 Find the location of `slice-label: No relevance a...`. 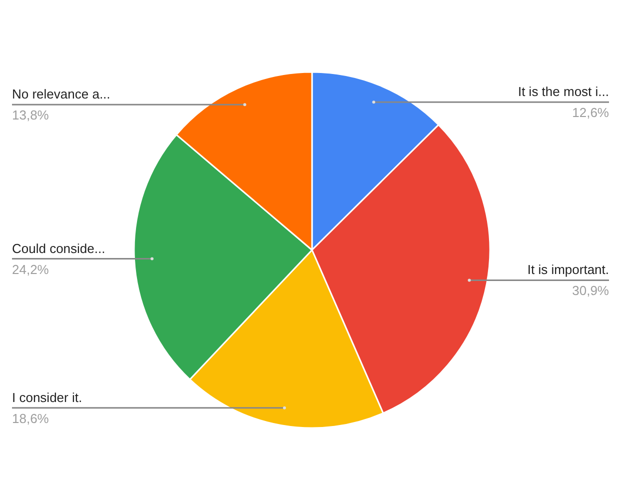

slice-label: No relevance a... is located at coordinates (61, 94).